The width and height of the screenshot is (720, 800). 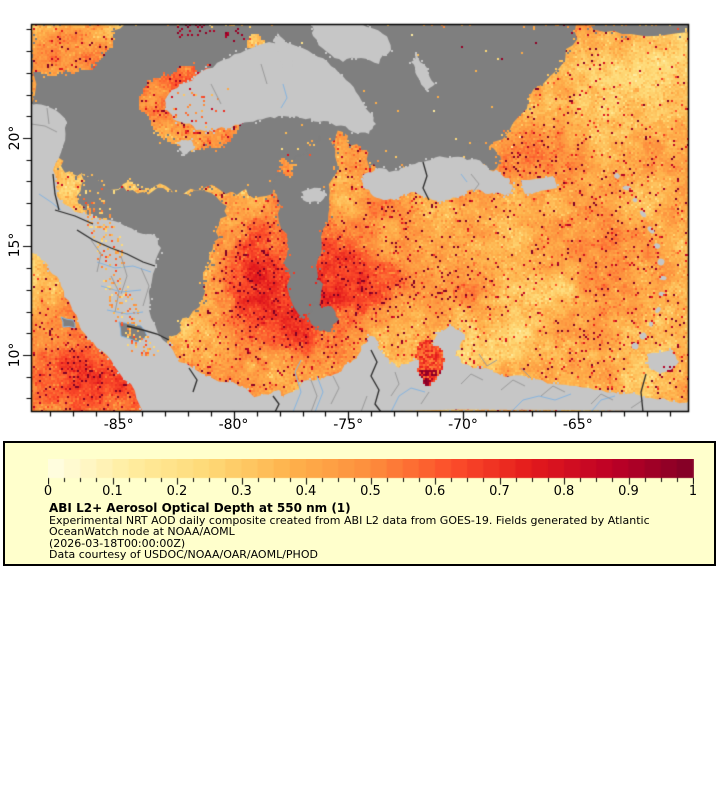 I want to click on colorbar-tick-label: 0.8, so click(x=564, y=491).